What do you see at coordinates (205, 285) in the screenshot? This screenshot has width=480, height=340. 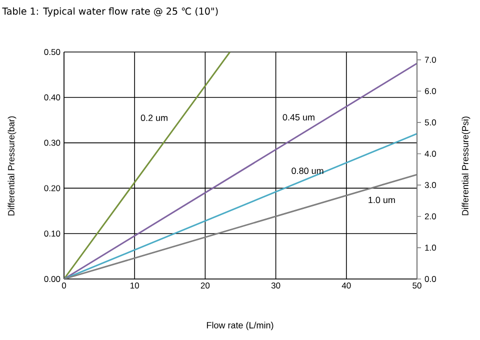 I see `x-tick-label: 20` at bounding box center [205, 285].